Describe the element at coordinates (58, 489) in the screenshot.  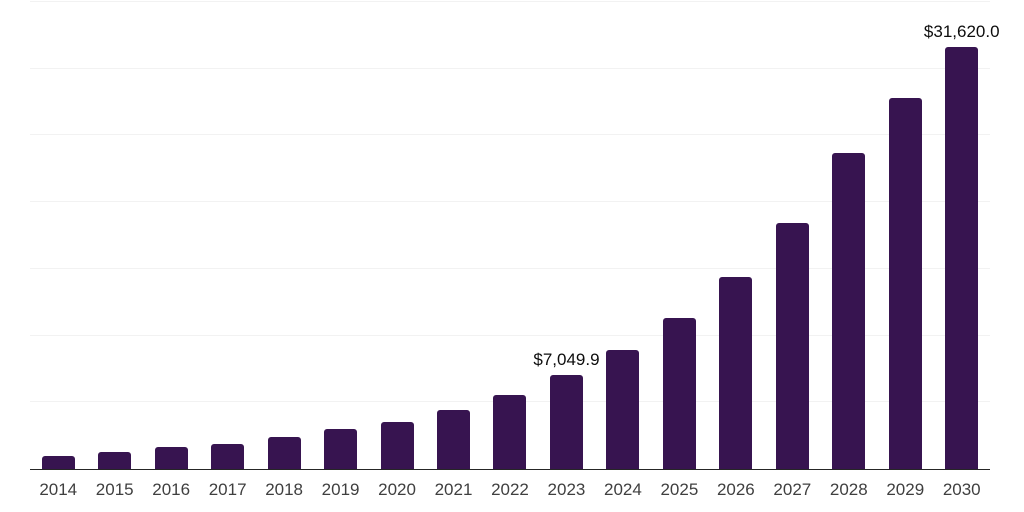
I see `x-tick-label-2014: 2014` at that location.